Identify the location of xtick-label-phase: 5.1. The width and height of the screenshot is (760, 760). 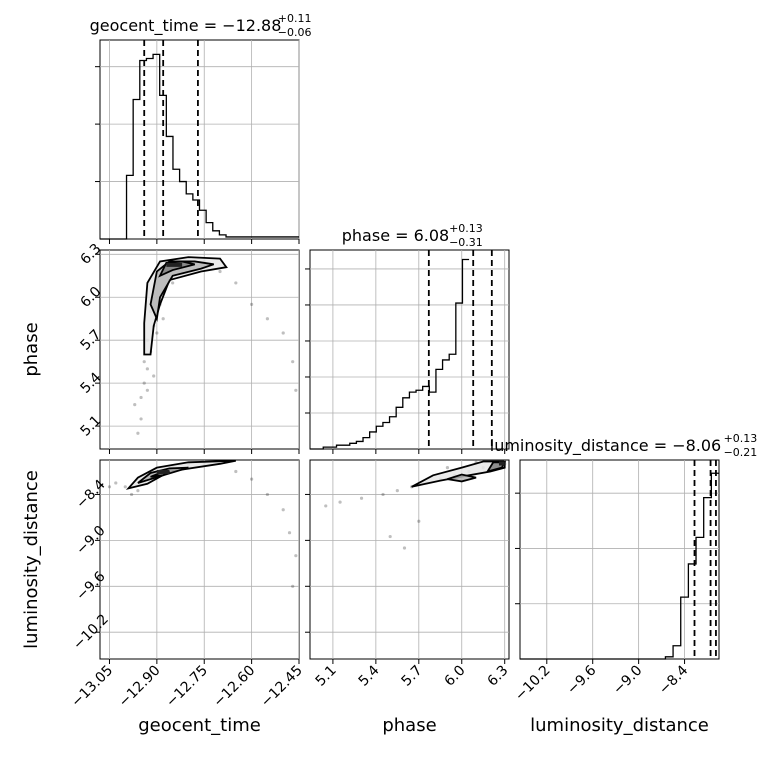
(326, 676).